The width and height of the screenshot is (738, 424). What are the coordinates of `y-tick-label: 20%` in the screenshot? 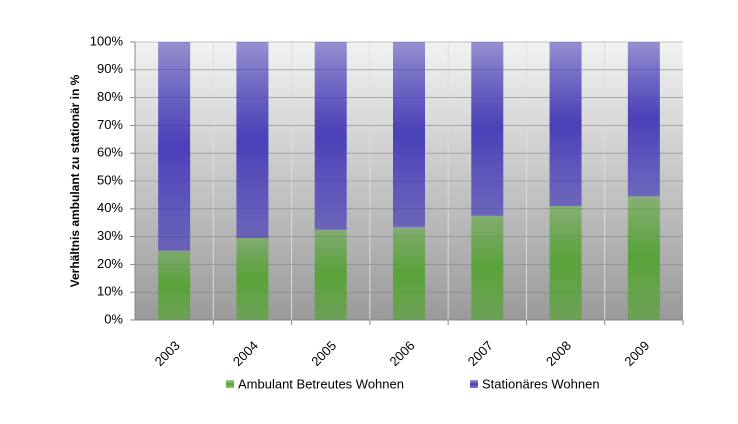 It's located at (110, 263).